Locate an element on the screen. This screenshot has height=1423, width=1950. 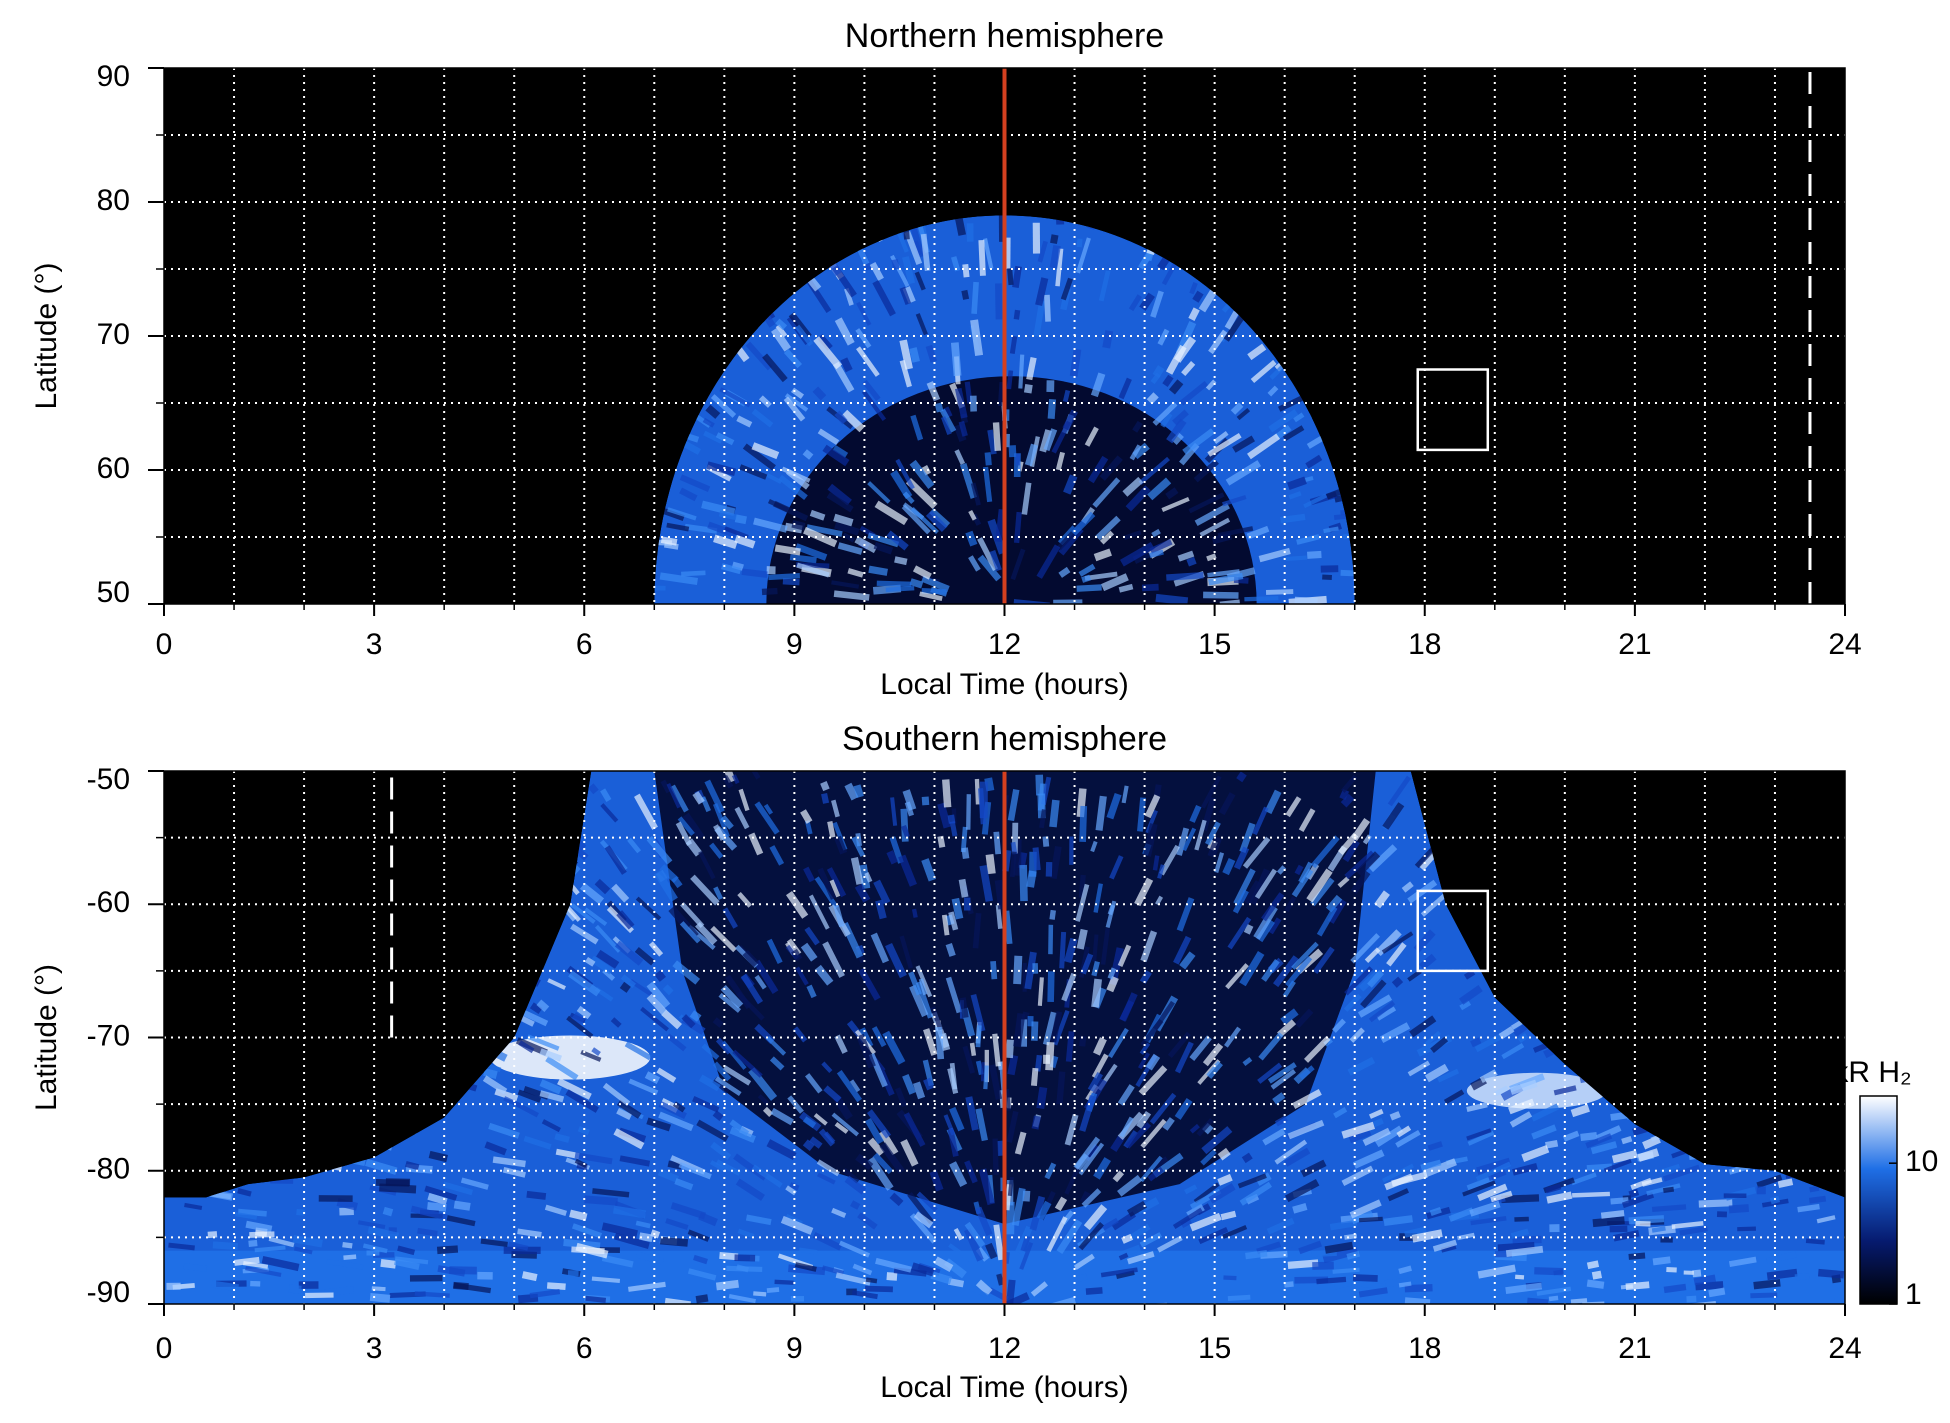
x-tick-label: 6 is located at coordinates (584, 644).